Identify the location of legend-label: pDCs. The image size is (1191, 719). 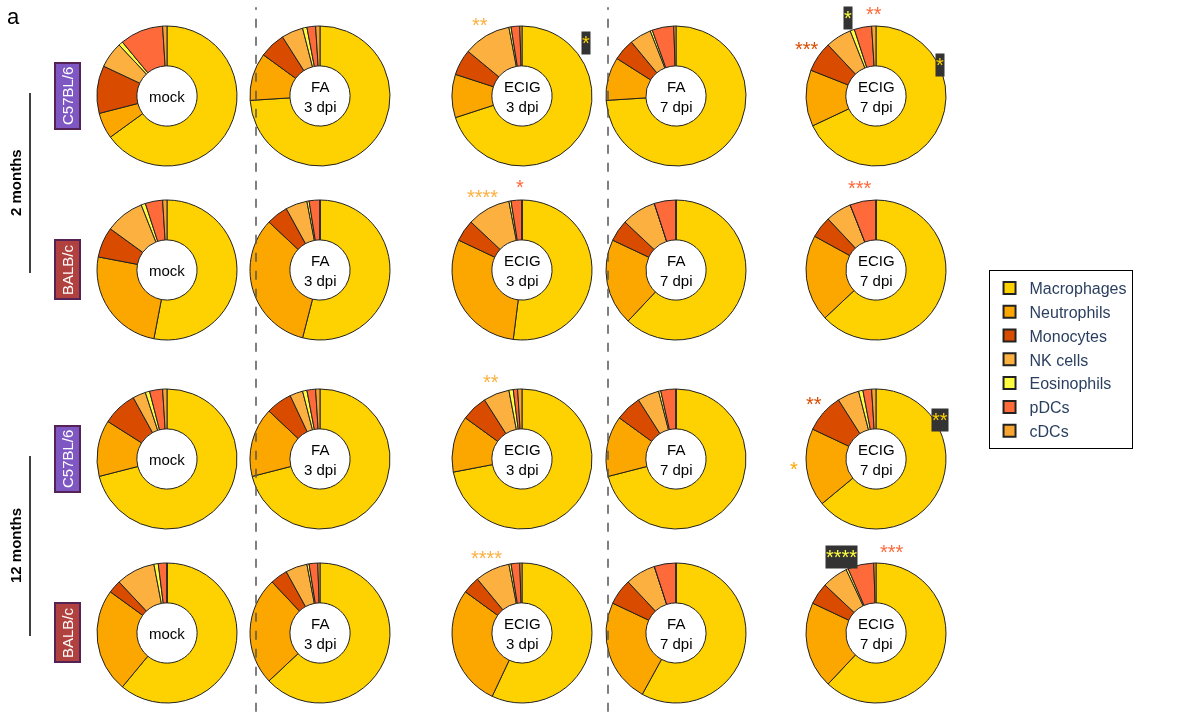
(1049, 408).